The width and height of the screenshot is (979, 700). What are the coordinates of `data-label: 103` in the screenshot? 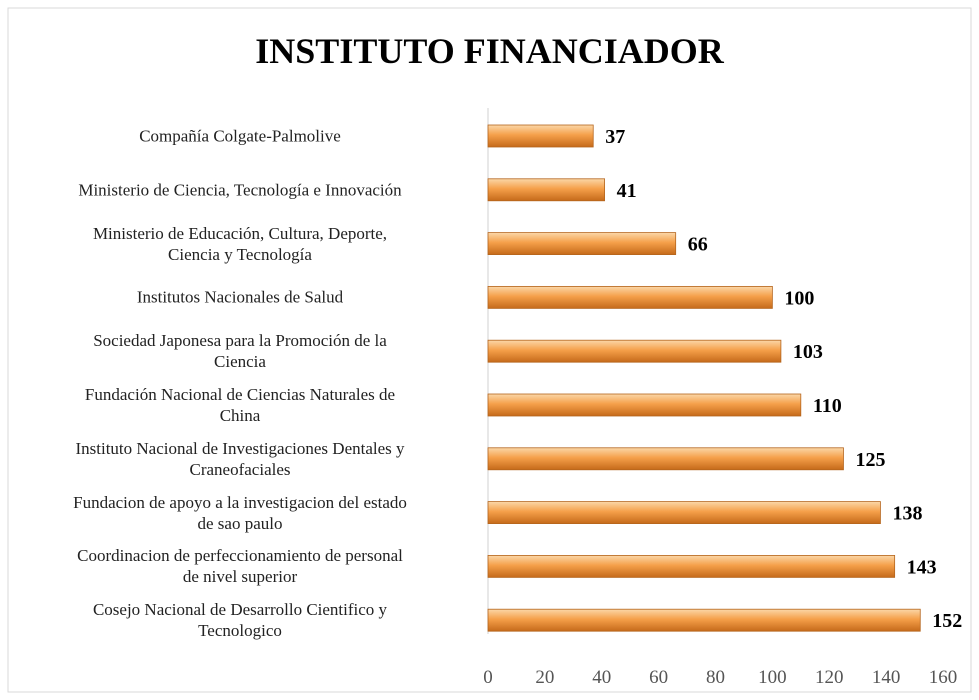 It's located at (808, 352).